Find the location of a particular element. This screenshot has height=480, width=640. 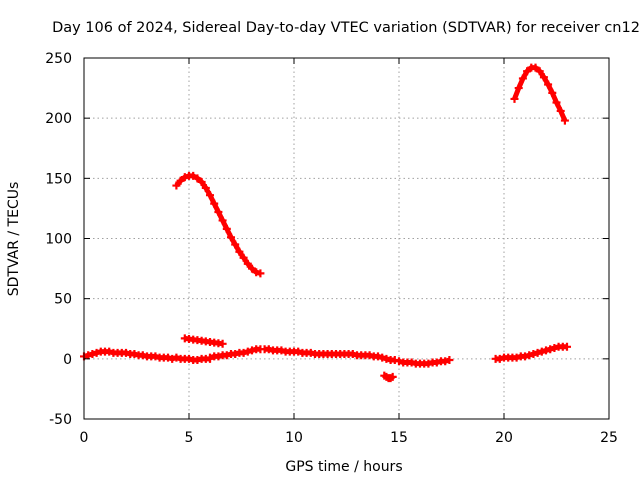

series-arc-small is located at coordinates (203, 341).